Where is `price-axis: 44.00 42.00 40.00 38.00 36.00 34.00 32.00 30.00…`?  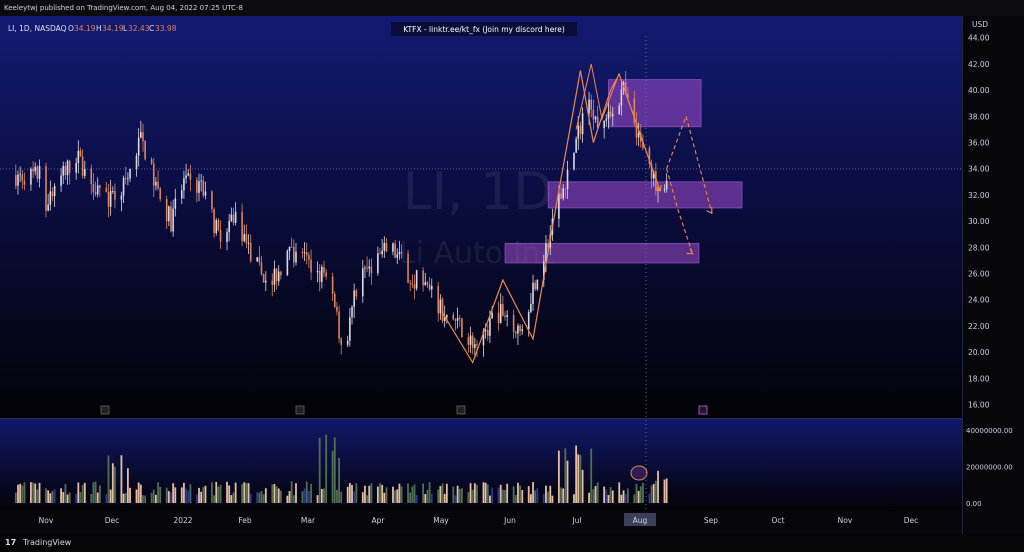
price-axis: 44.00 42.00 40.00 38.00 36.00 34.00 32.00 30.00… is located at coordinates (979, 222).